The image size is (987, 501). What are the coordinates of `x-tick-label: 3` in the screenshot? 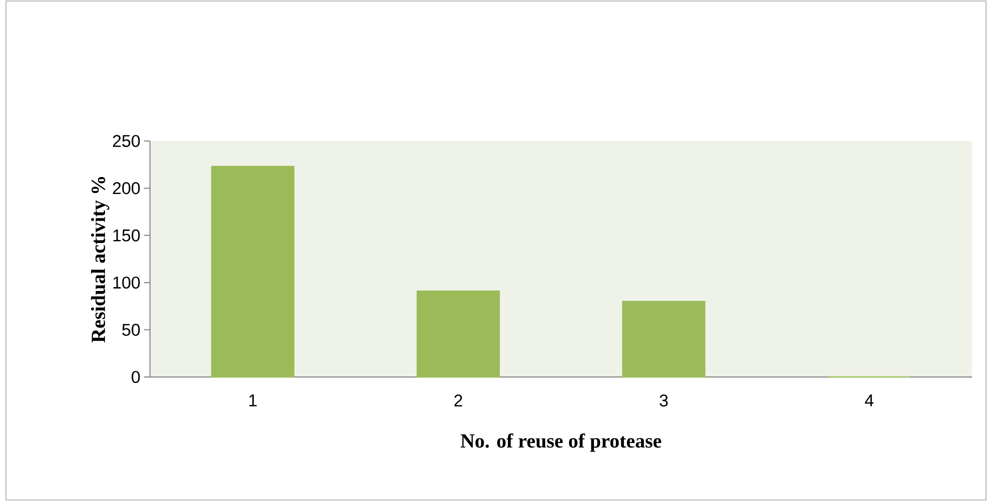 It's located at (664, 400).